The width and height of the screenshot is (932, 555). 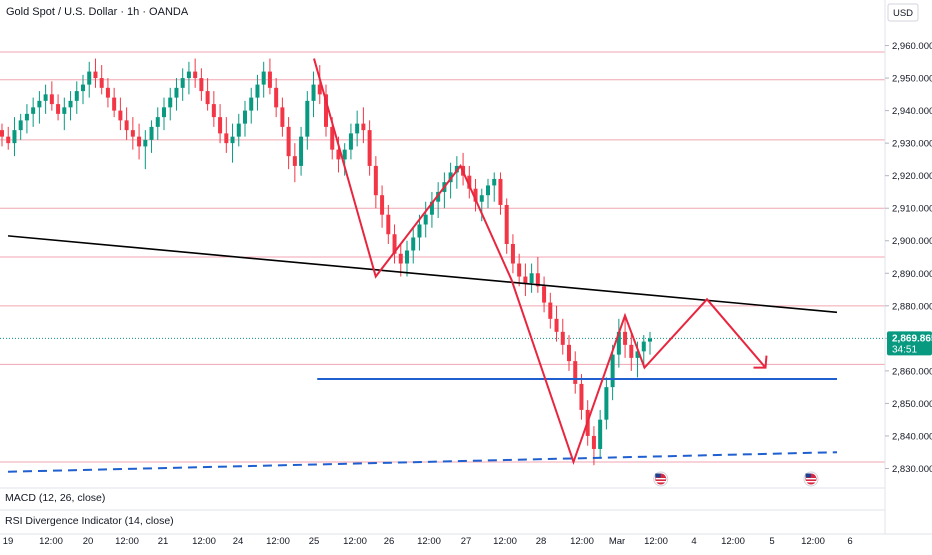 I want to click on macd-label: MACD (12, 26, close), so click(x=55, y=498).